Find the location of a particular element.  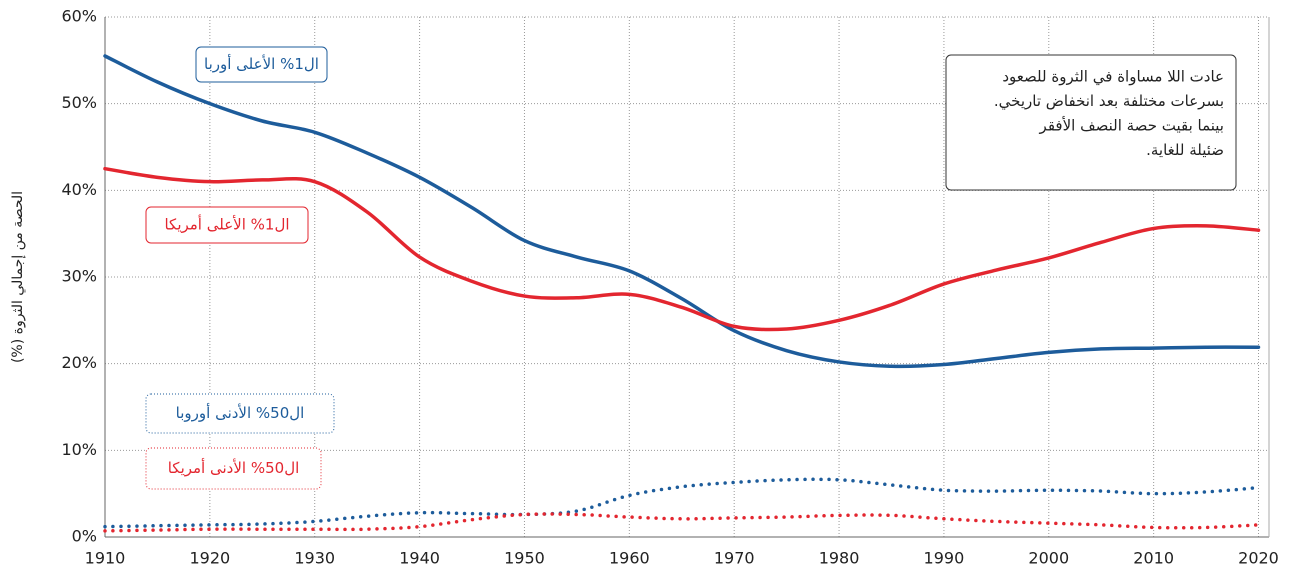

x-tick-label: 1910 is located at coordinates (105, 558).